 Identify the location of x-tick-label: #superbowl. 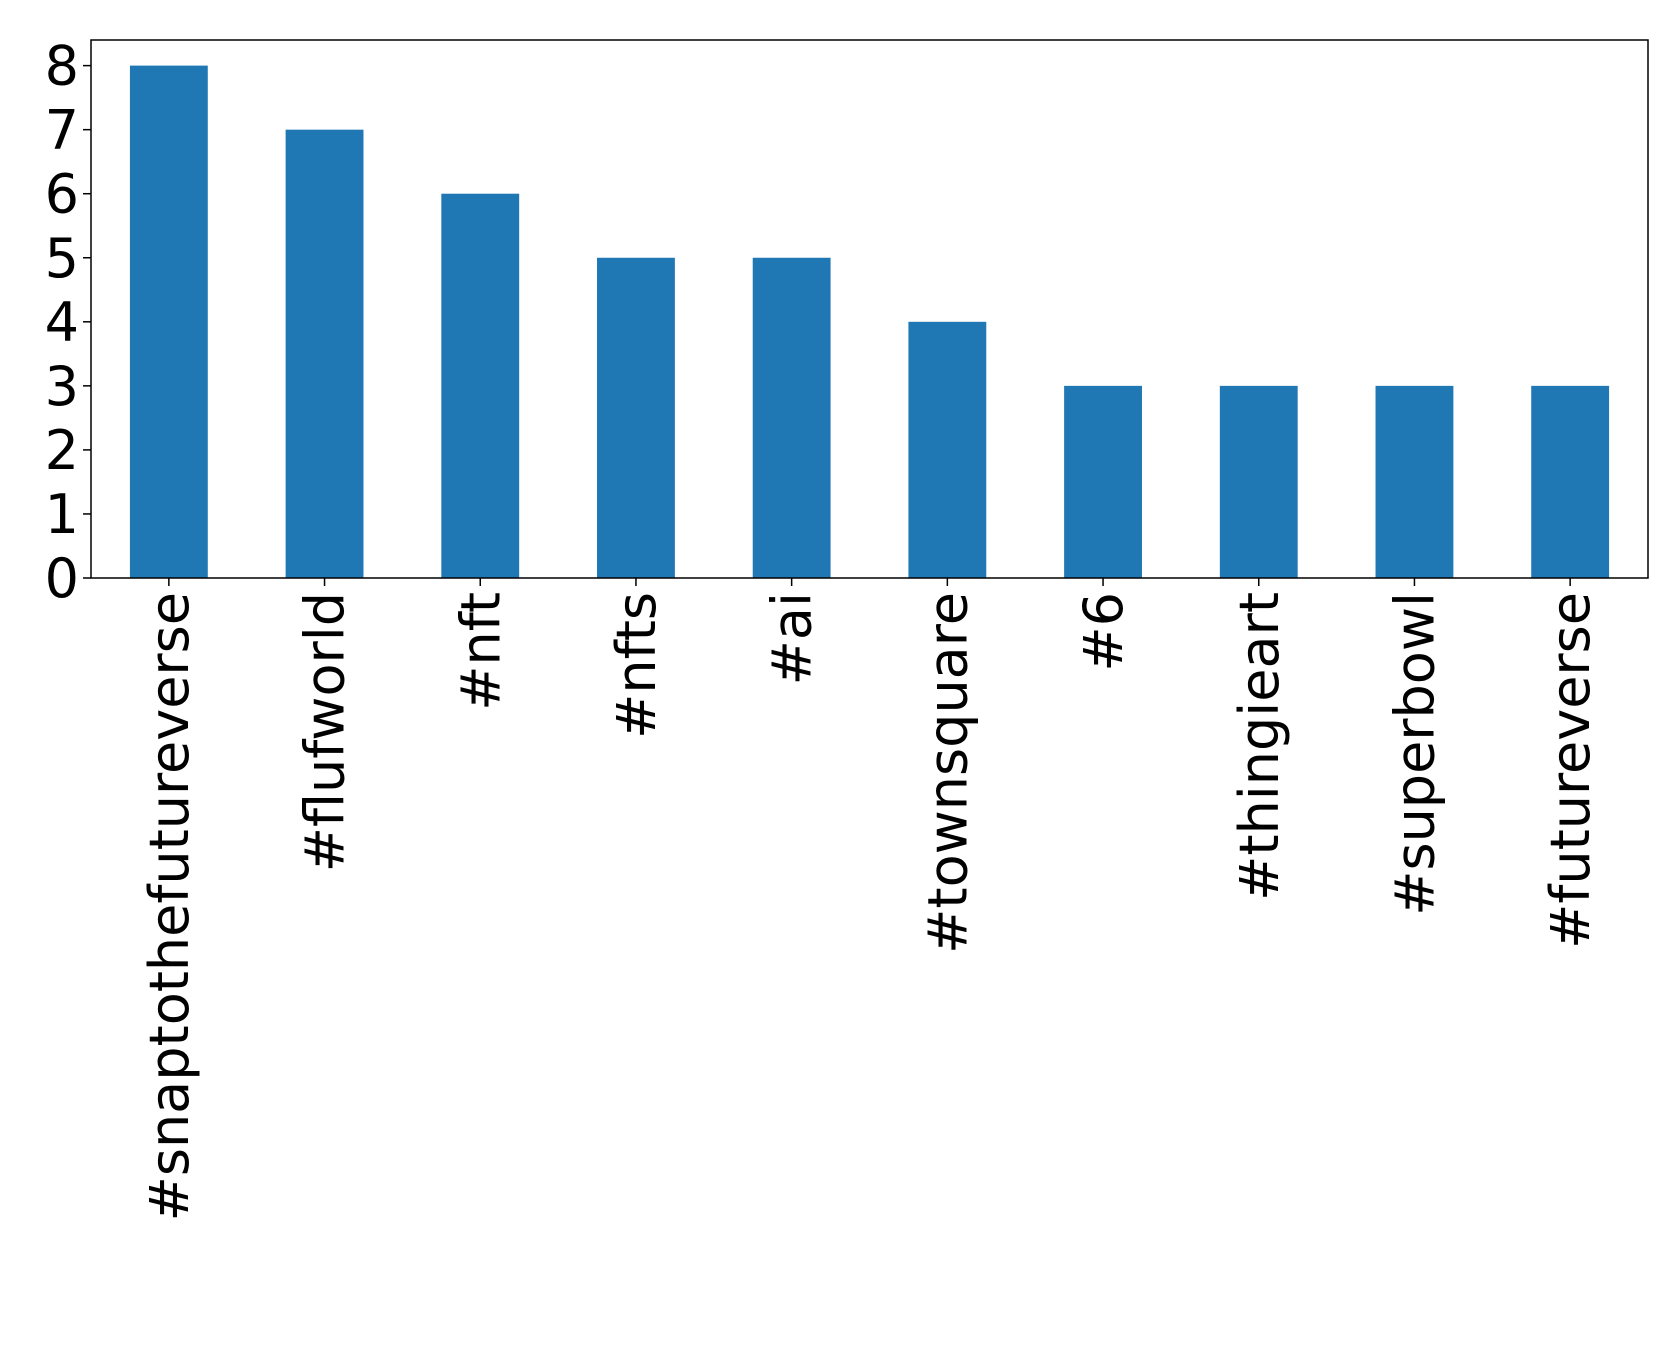
(1414, 754).